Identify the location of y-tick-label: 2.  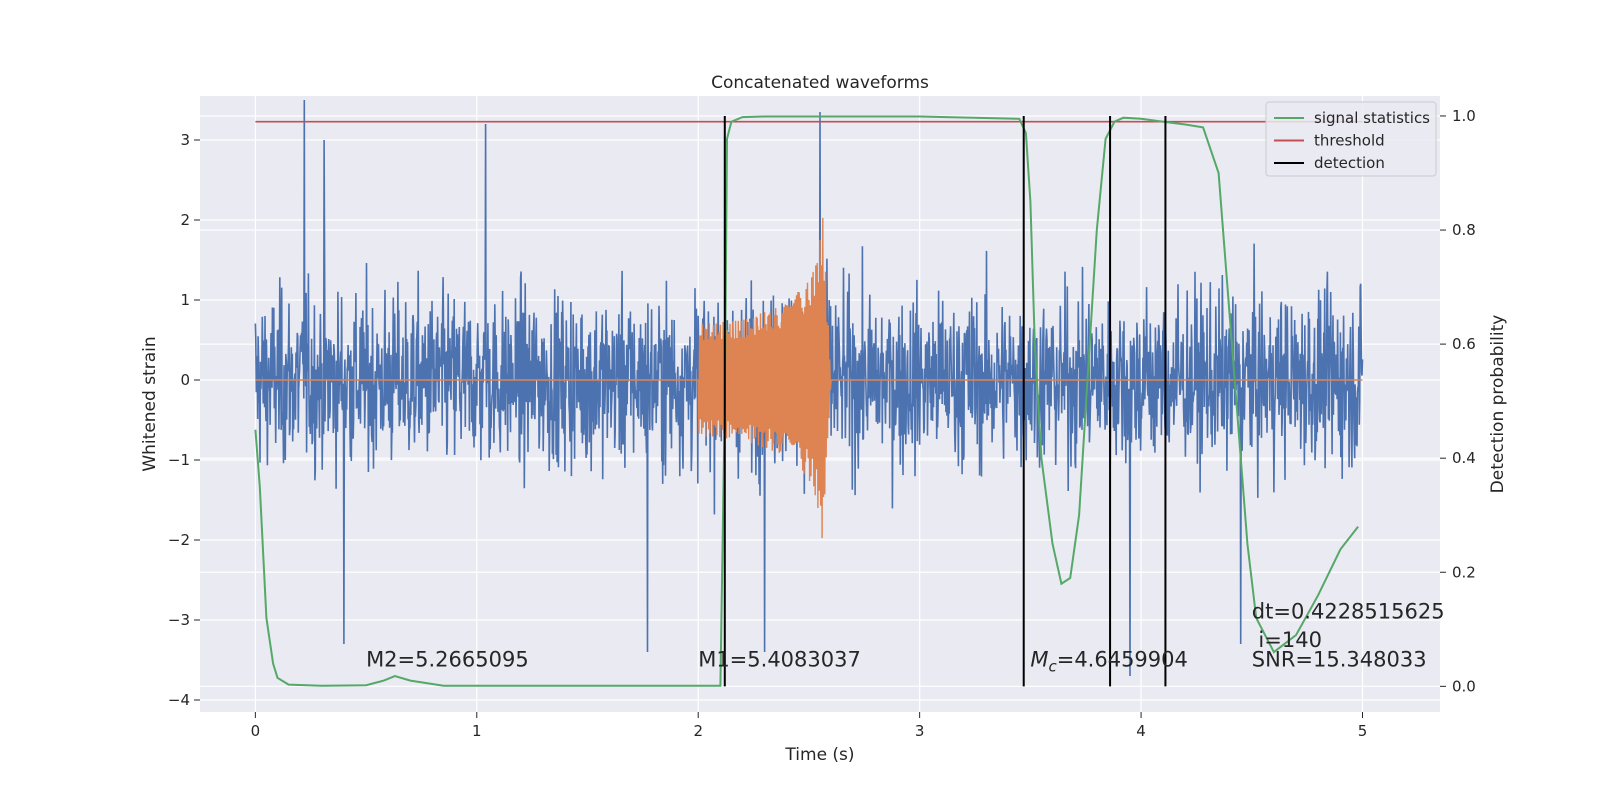
(185, 220).